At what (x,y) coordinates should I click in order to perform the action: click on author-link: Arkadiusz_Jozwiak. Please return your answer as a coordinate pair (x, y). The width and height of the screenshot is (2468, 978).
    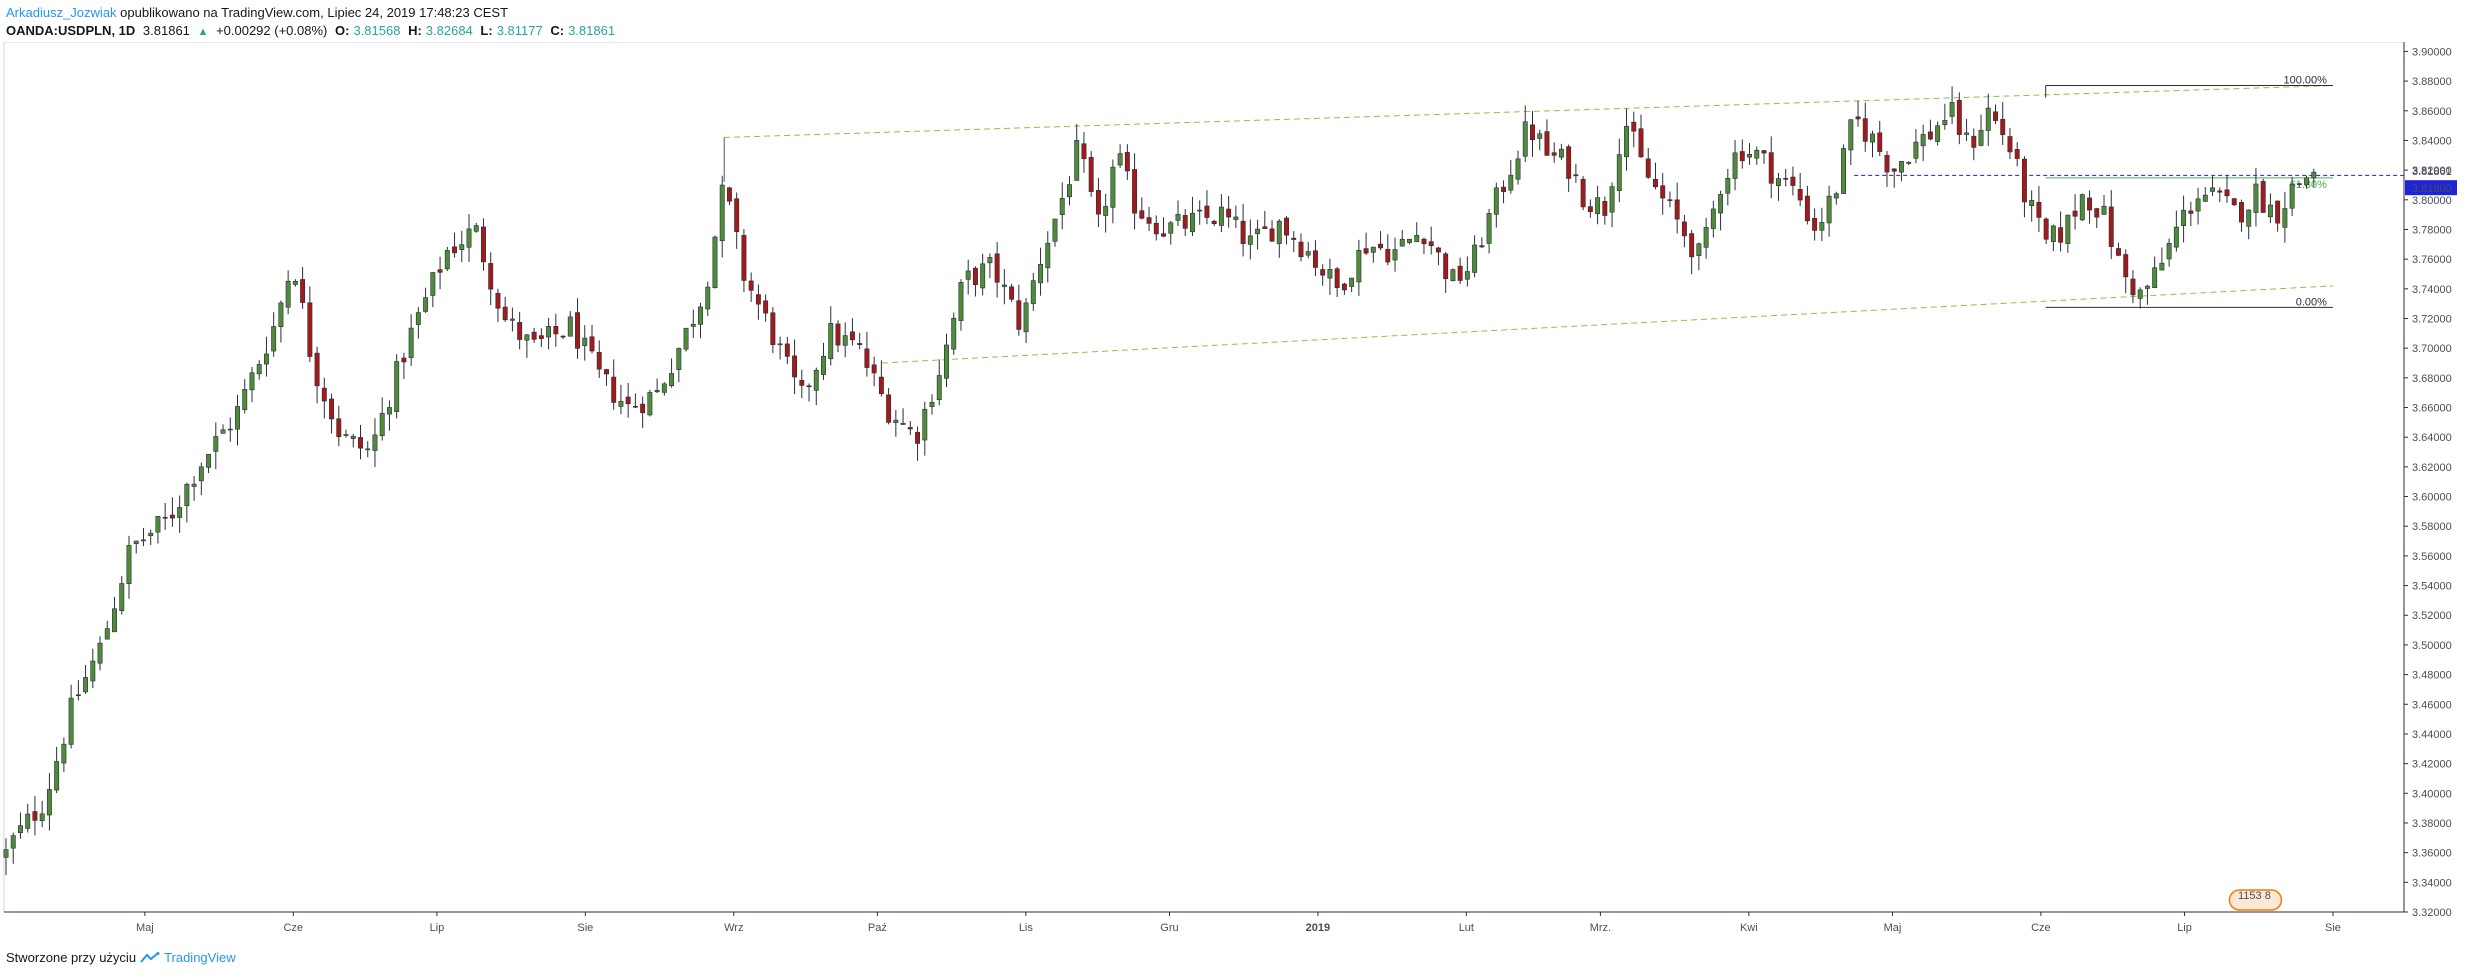
    Looking at the image, I should click on (61, 12).